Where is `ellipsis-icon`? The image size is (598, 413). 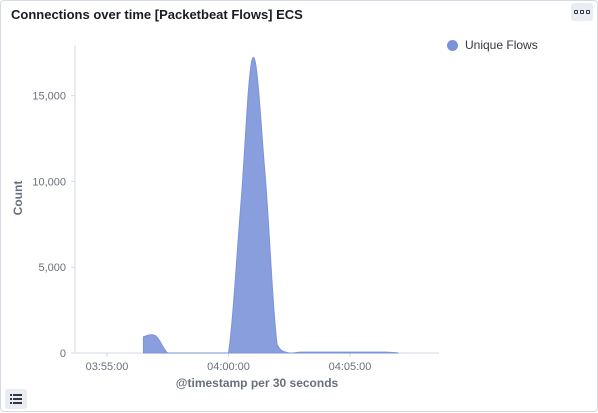 ellipsis-icon is located at coordinates (576, 12).